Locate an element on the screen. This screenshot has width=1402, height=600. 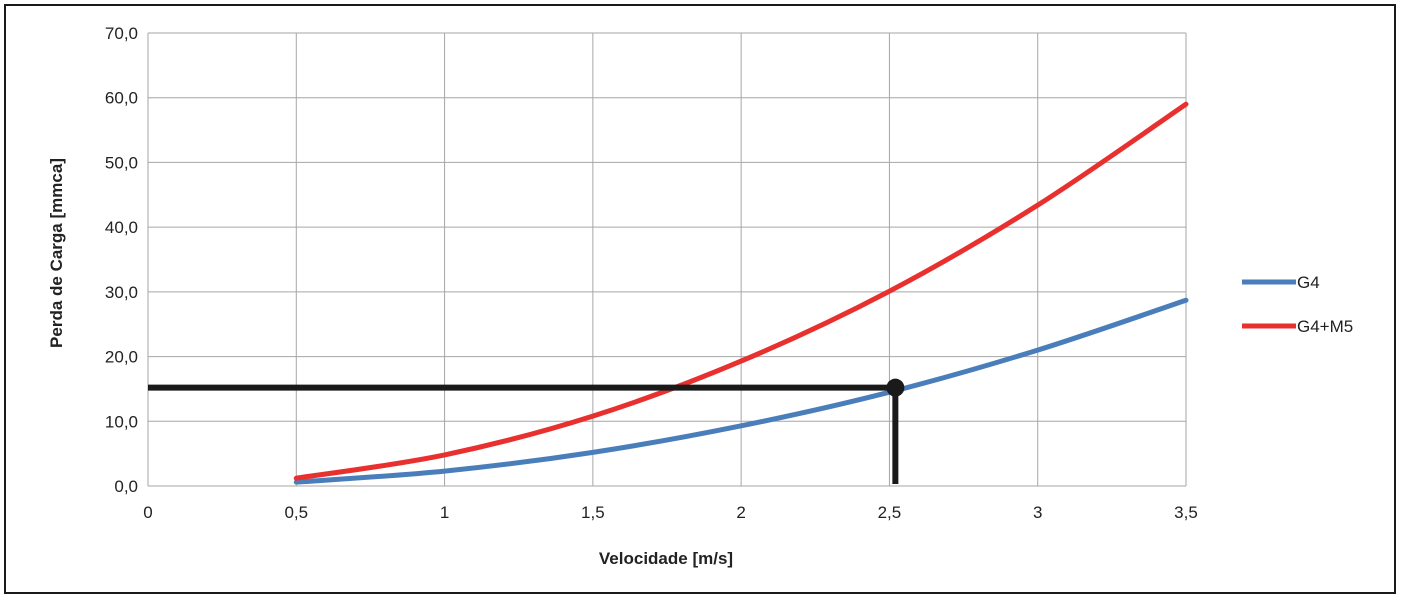
y-tick-label: 20,0 is located at coordinates (121, 357).